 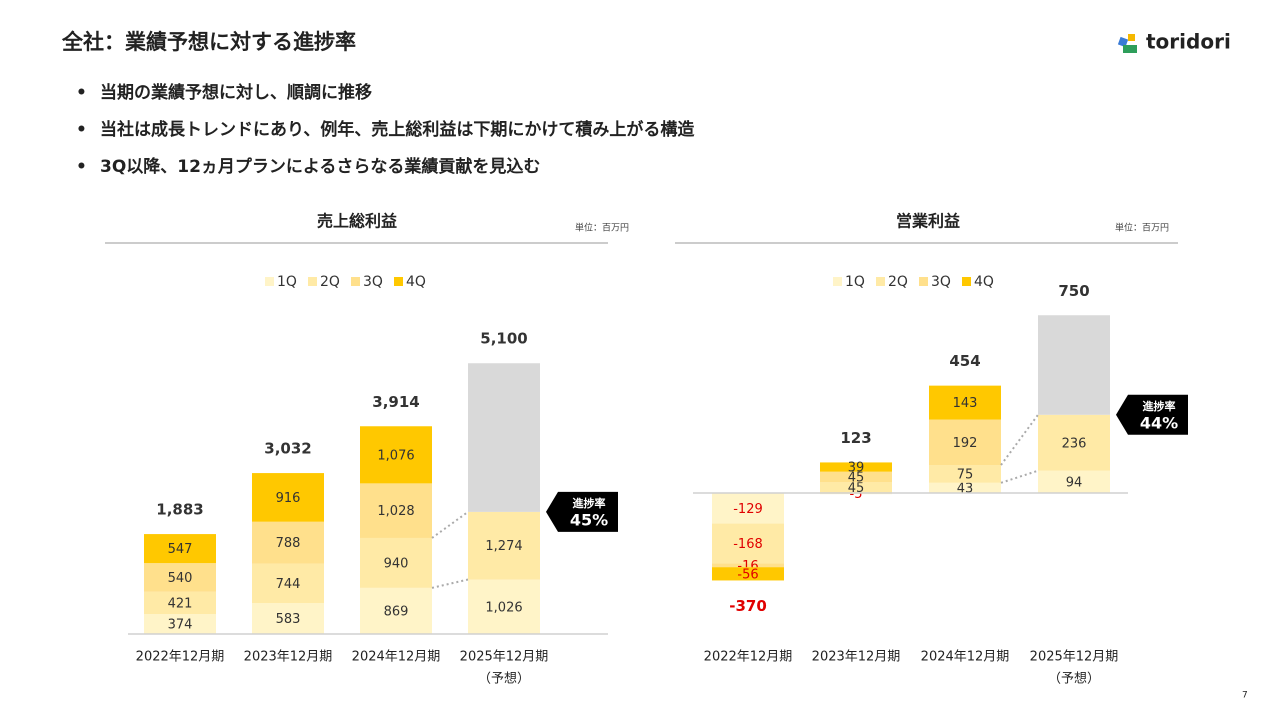 What do you see at coordinates (503, 339) in the screenshot?
I see `total-label: 5,100` at bounding box center [503, 339].